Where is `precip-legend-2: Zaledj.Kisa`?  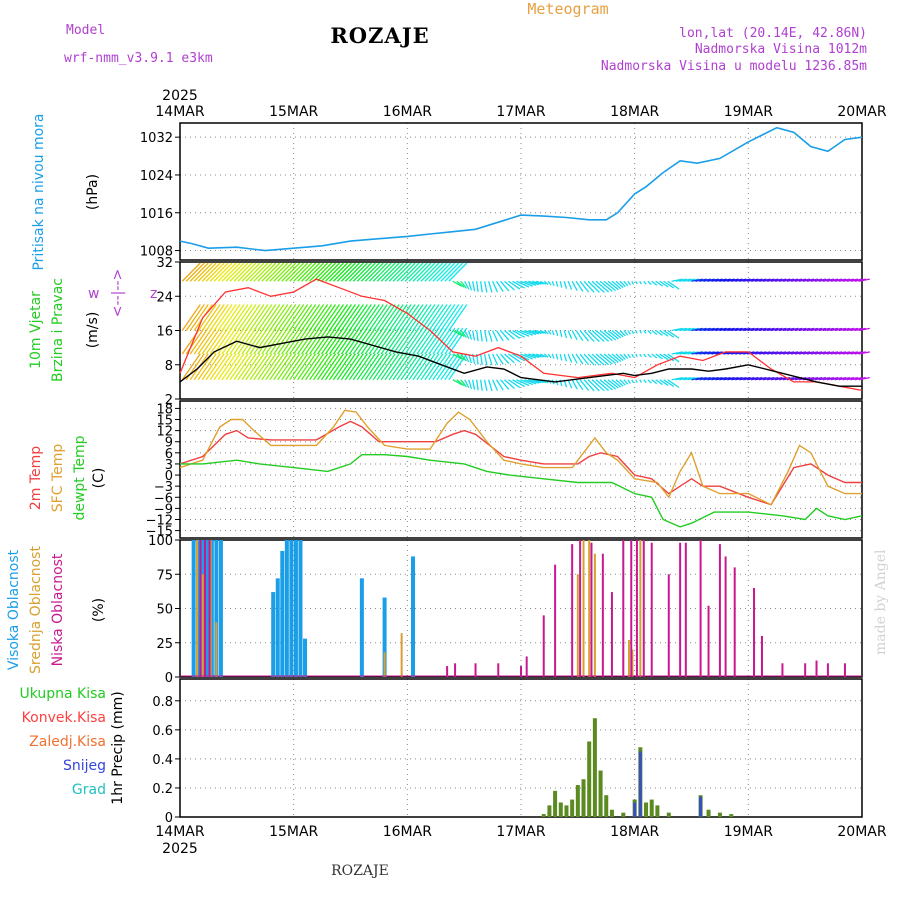
precip-legend-2: Zaledj.Kisa is located at coordinates (67, 742).